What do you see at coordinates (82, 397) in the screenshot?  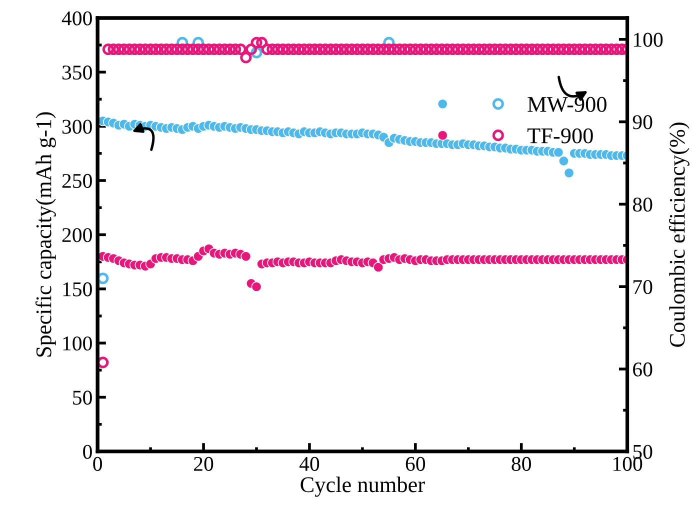 I see `y-tick-label: 50` at bounding box center [82, 397].